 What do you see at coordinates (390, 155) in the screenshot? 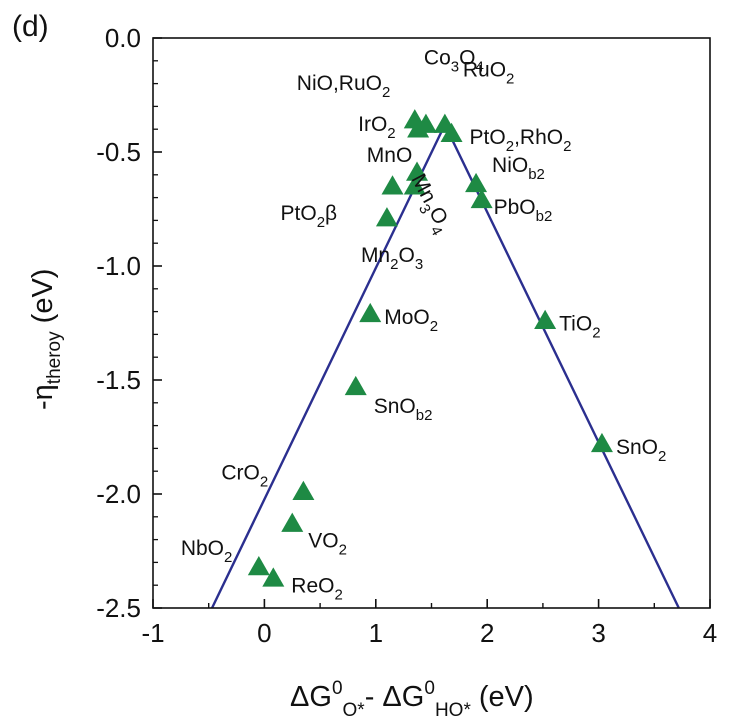
I see `data-point-label: MnO` at bounding box center [390, 155].